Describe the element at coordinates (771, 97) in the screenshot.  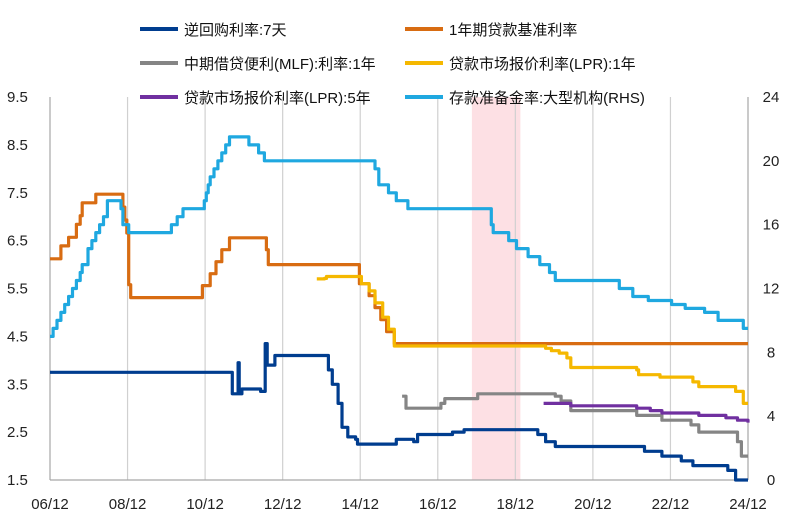
I see `y-right-tick-label: 24` at that location.